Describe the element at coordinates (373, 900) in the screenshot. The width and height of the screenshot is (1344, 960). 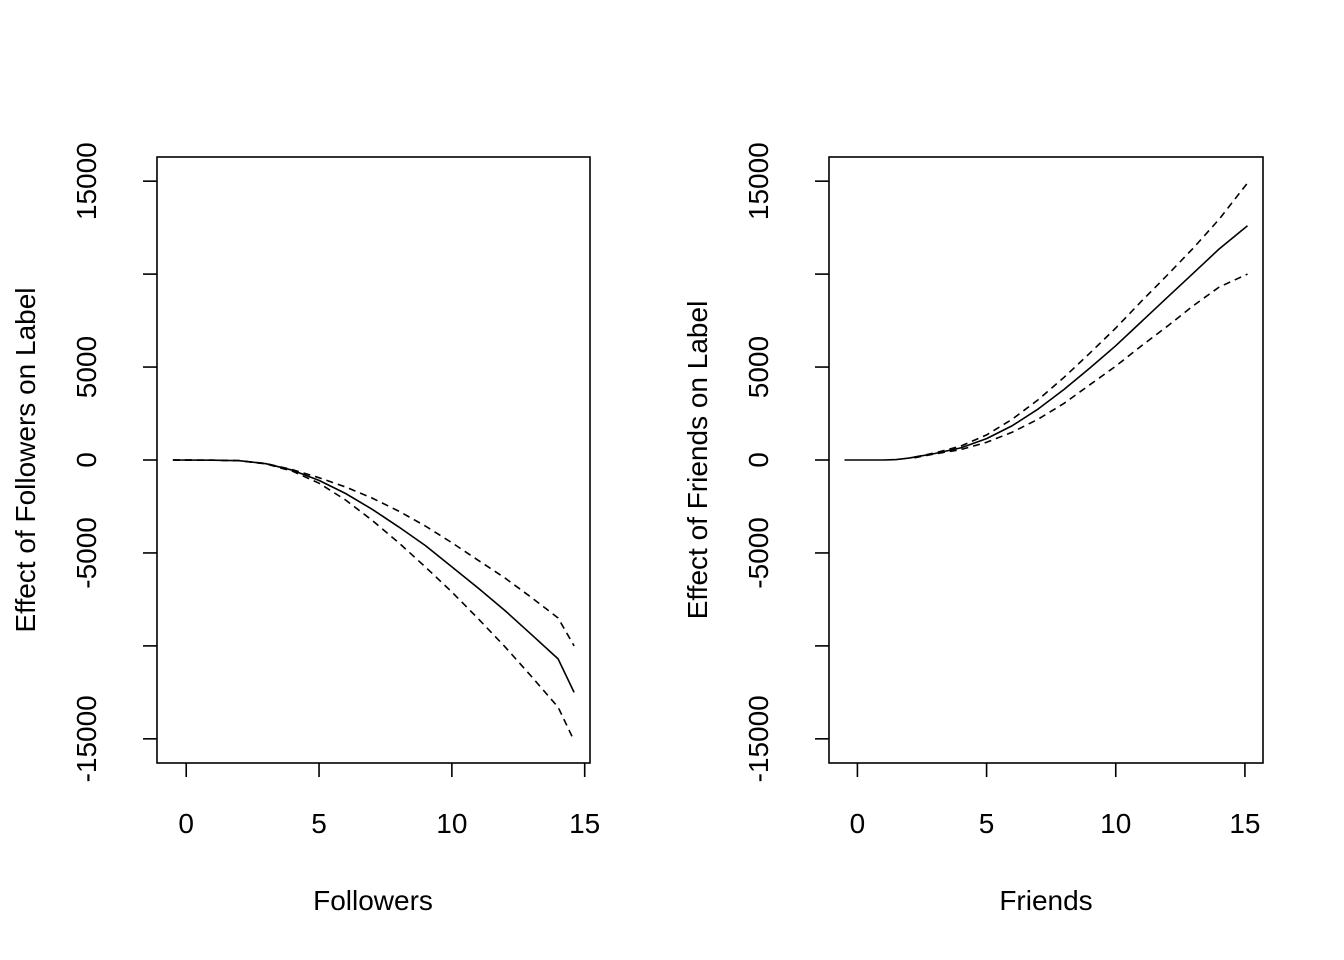
I see `x-axis-label: Followers` at that location.